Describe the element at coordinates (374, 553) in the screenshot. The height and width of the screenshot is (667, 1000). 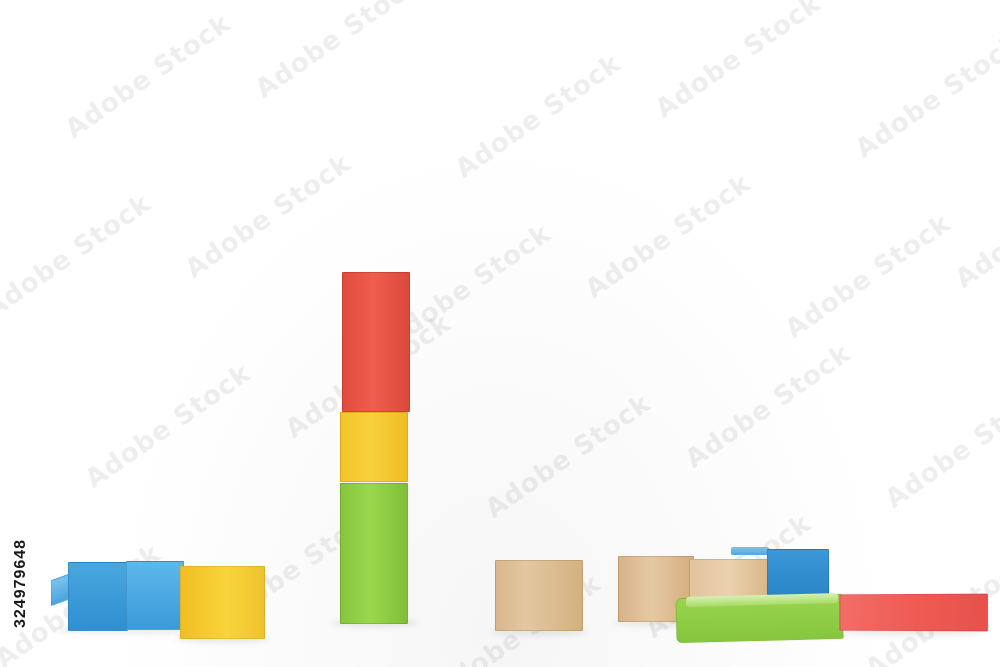
I see `green-block-base` at that location.